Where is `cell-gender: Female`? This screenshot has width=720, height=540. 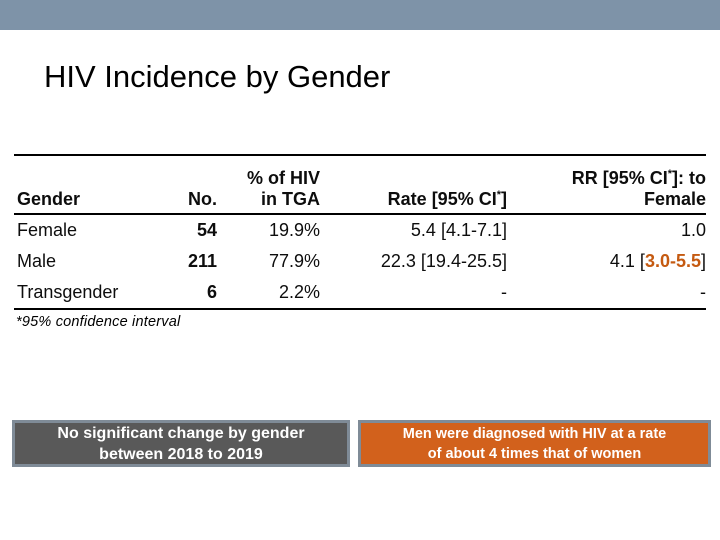 cell-gender: Female is located at coordinates (47, 230).